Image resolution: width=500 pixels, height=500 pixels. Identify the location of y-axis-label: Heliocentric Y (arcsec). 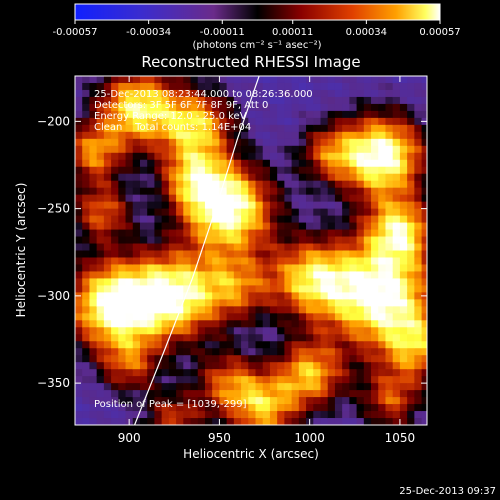
(21, 250).